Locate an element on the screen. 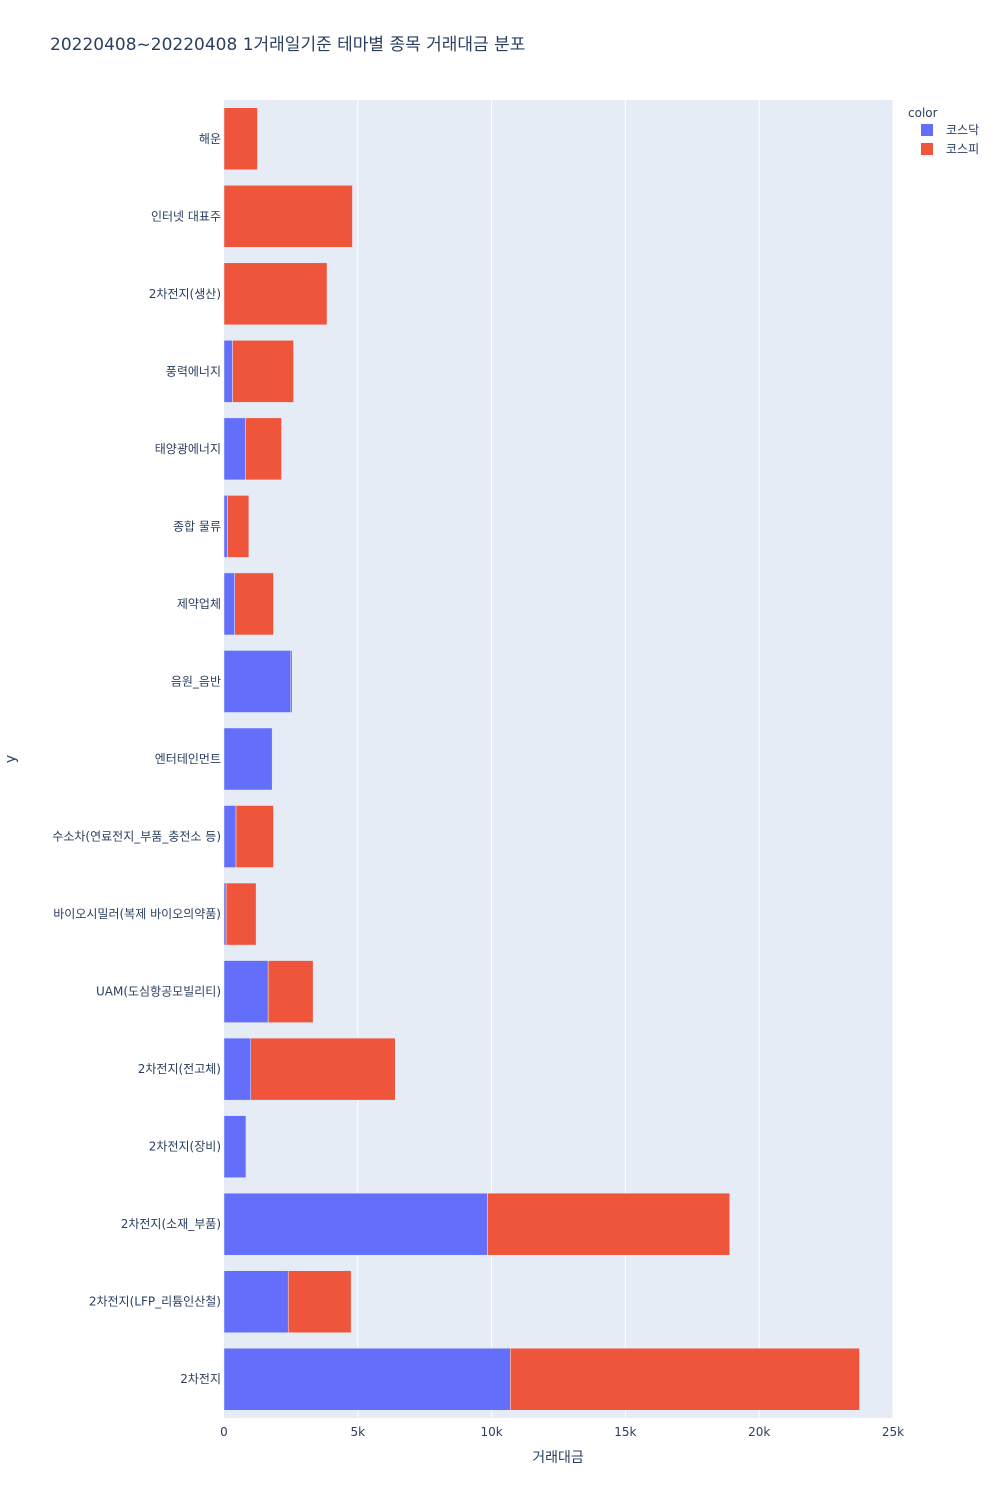  y-axis-label: y is located at coordinates (11, 759).